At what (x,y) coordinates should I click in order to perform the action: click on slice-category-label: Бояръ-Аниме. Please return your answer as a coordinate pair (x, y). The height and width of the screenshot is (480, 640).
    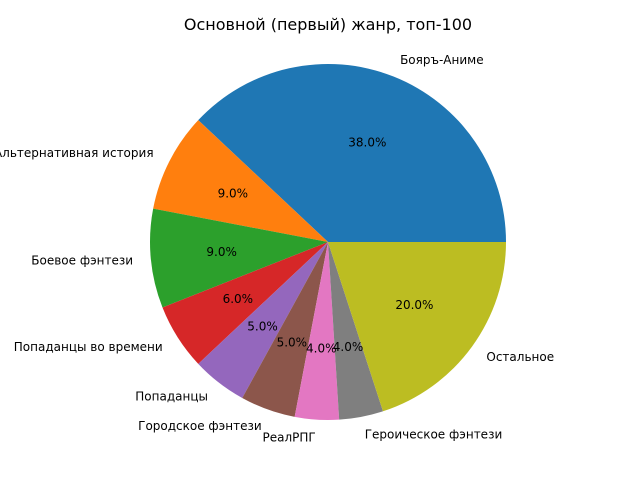
    Looking at the image, I should click on (442, 60).